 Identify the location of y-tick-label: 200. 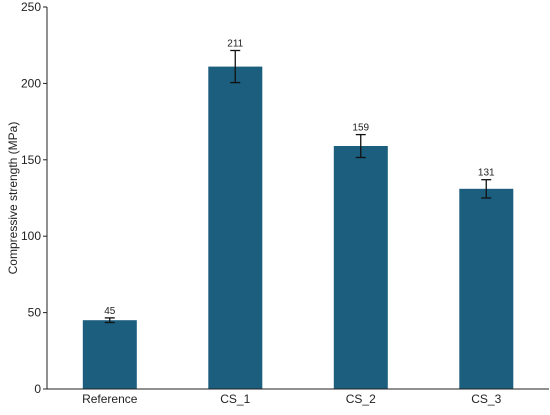
(31, 83).